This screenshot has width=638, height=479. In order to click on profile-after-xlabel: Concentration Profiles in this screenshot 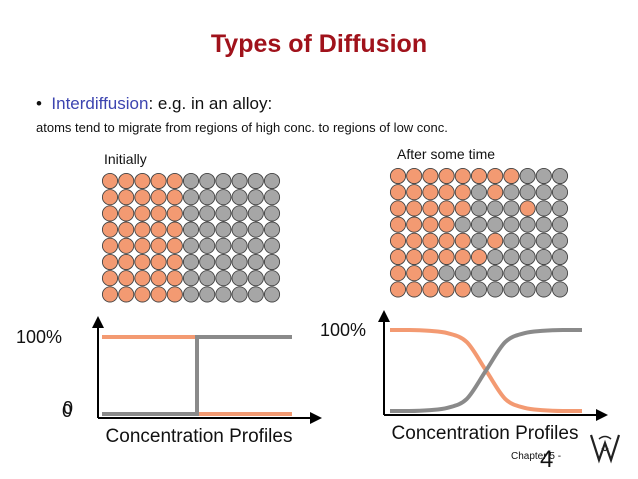, I will do `click(485, 433)`.